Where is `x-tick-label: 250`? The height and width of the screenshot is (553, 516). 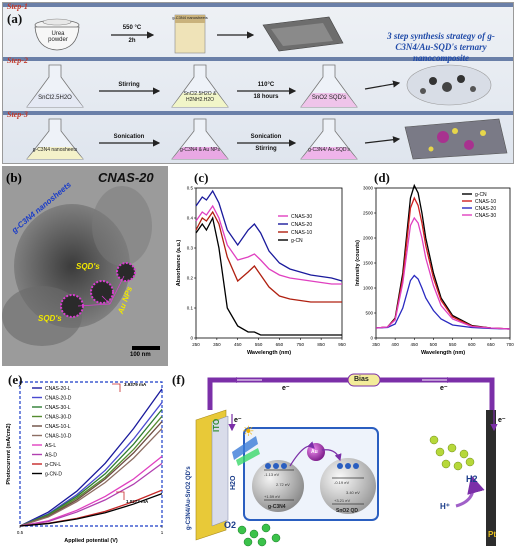
x-tick-label: 250 is located at coordinates (196, 344).